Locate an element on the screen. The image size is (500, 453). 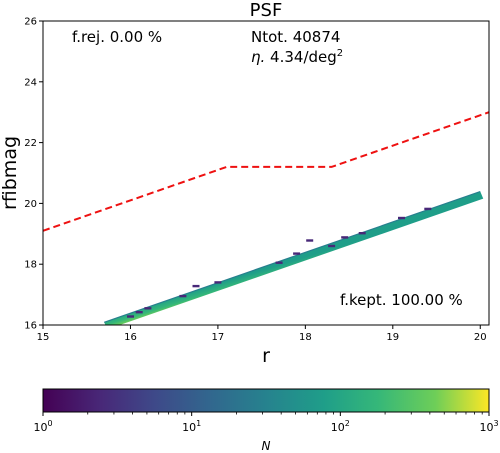
y-tick-label: 24 is located at coordinates (30, 82).